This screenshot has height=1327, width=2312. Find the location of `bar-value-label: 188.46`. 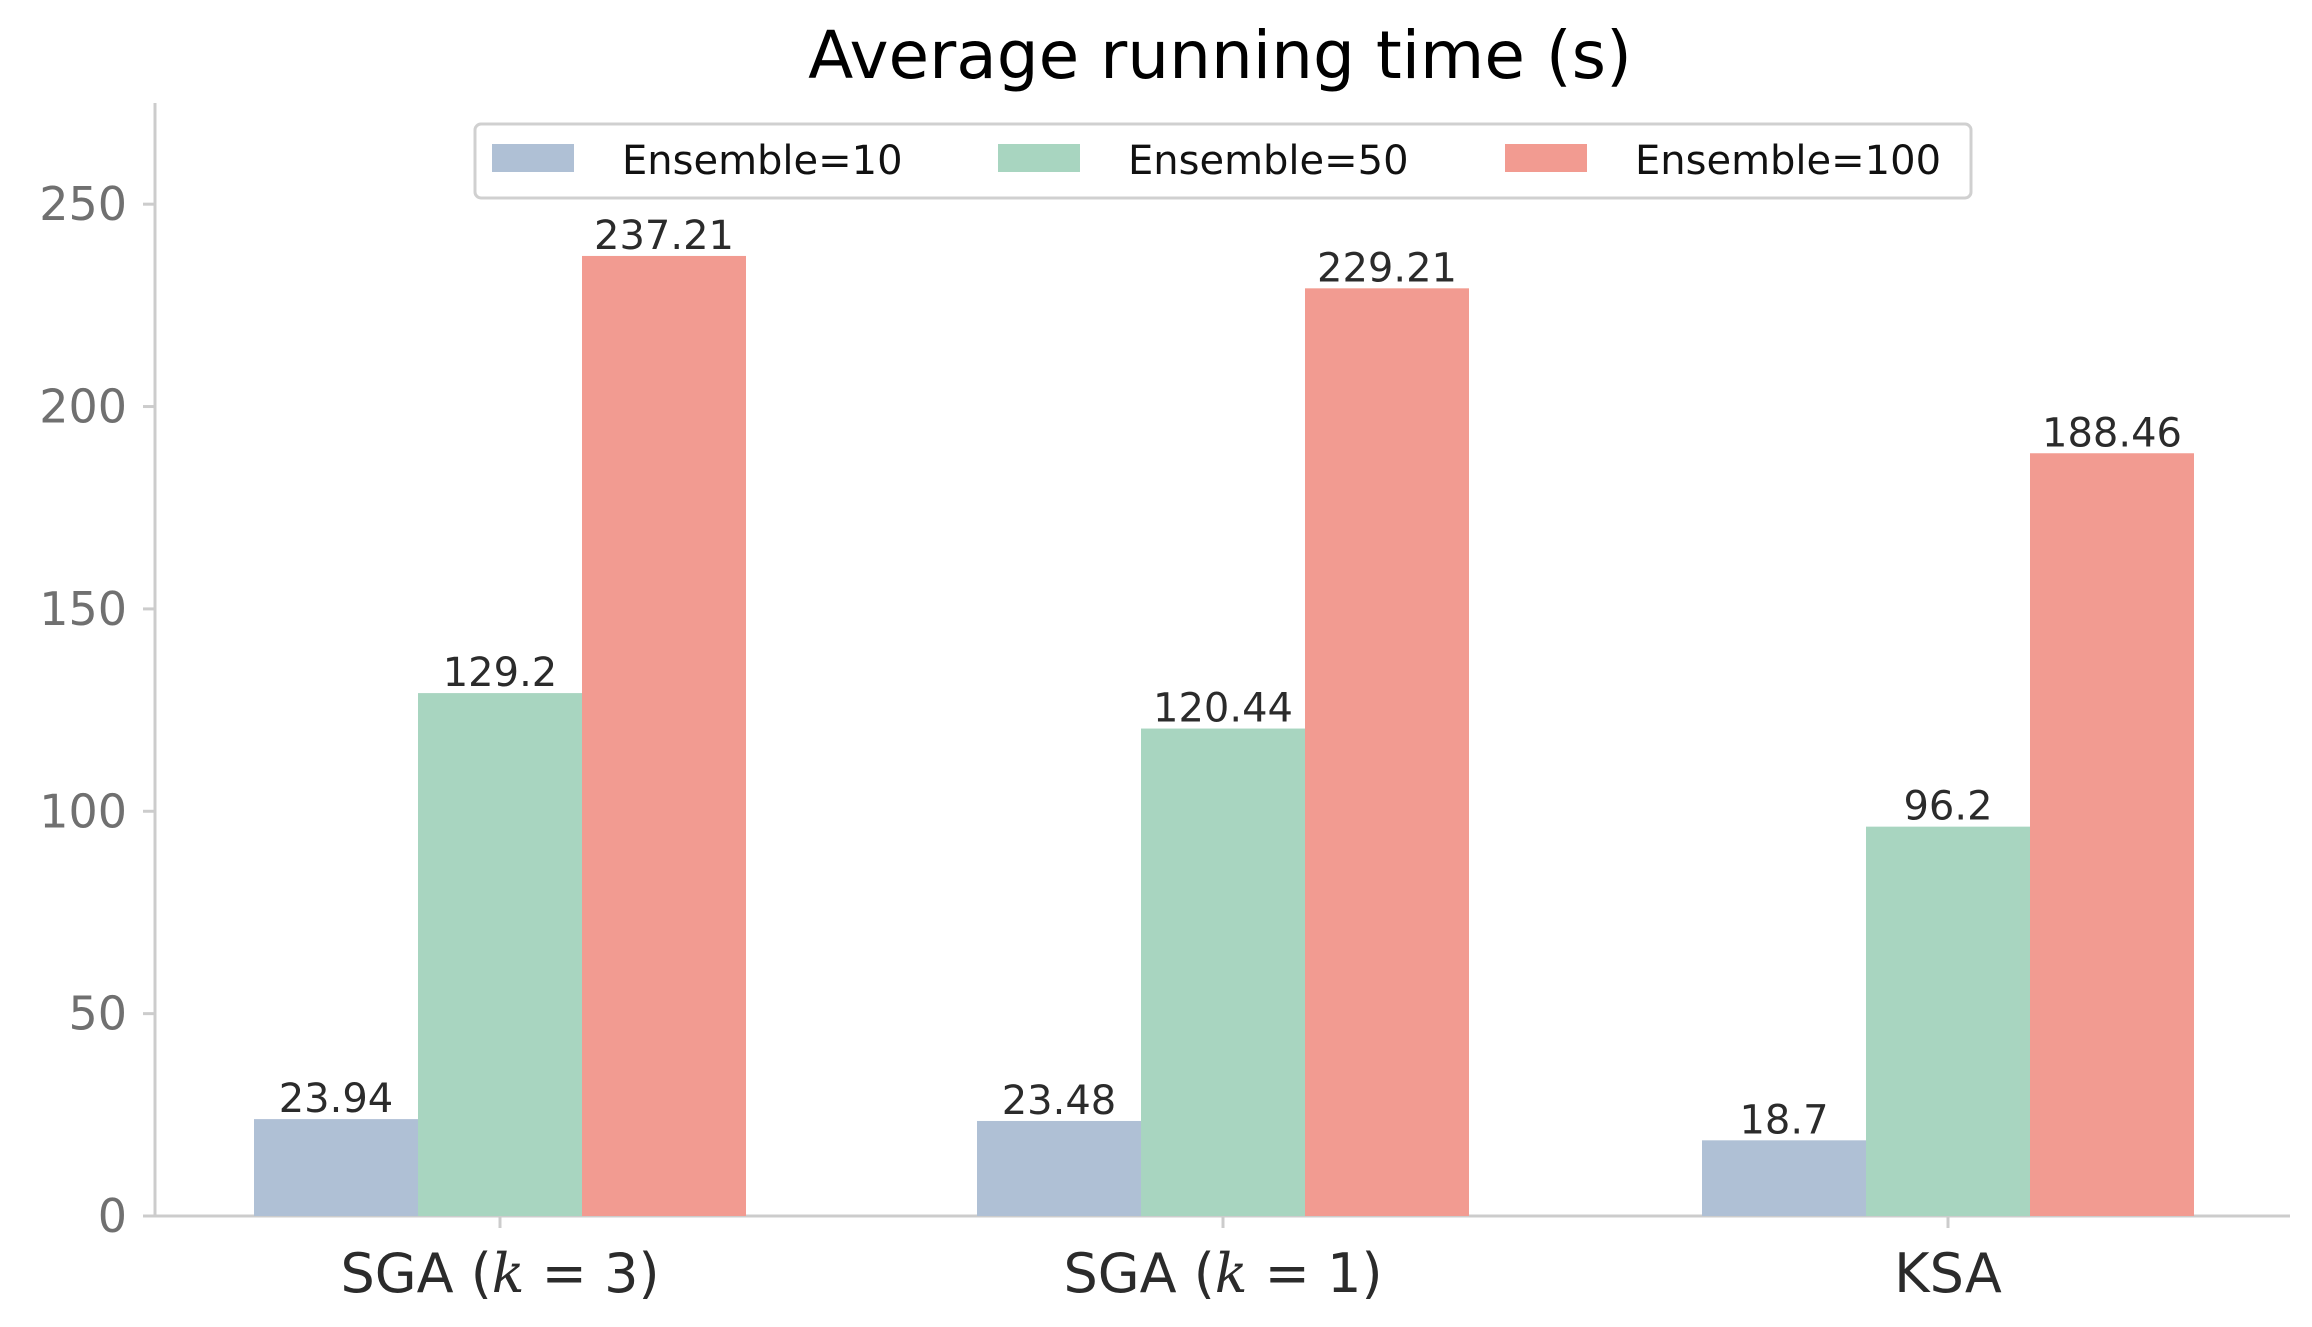

bar-value-label: 188.46 is located at coordinates (2112, 433).